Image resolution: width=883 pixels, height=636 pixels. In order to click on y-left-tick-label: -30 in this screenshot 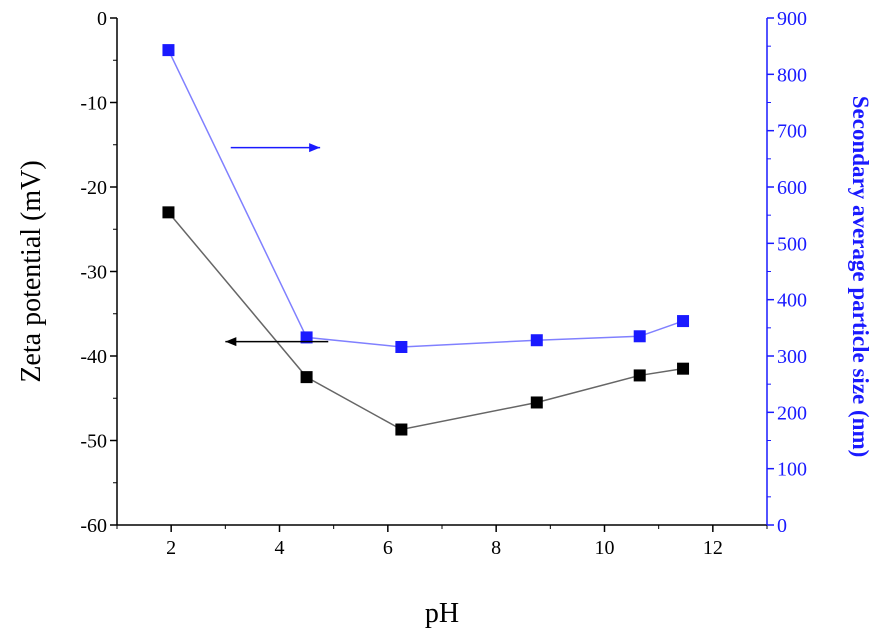, I will do `click(93, 273)`.